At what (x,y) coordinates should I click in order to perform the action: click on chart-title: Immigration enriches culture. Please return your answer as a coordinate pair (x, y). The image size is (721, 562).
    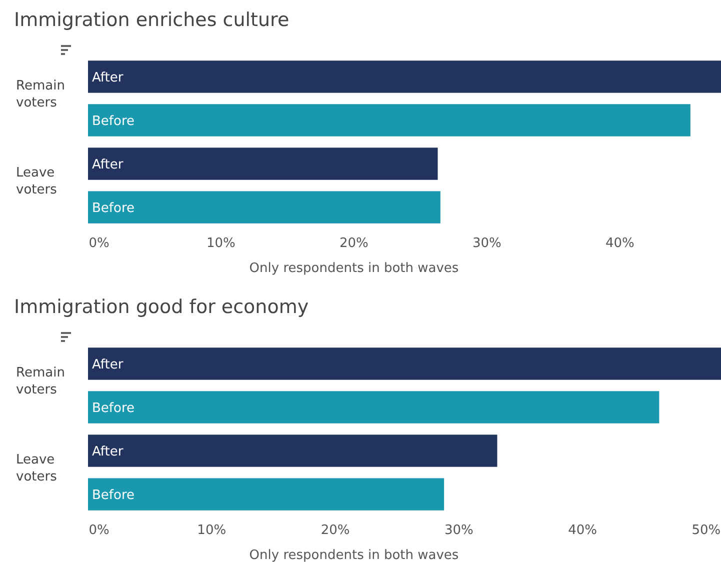
    Looking at the image, I should click on (152, 20).